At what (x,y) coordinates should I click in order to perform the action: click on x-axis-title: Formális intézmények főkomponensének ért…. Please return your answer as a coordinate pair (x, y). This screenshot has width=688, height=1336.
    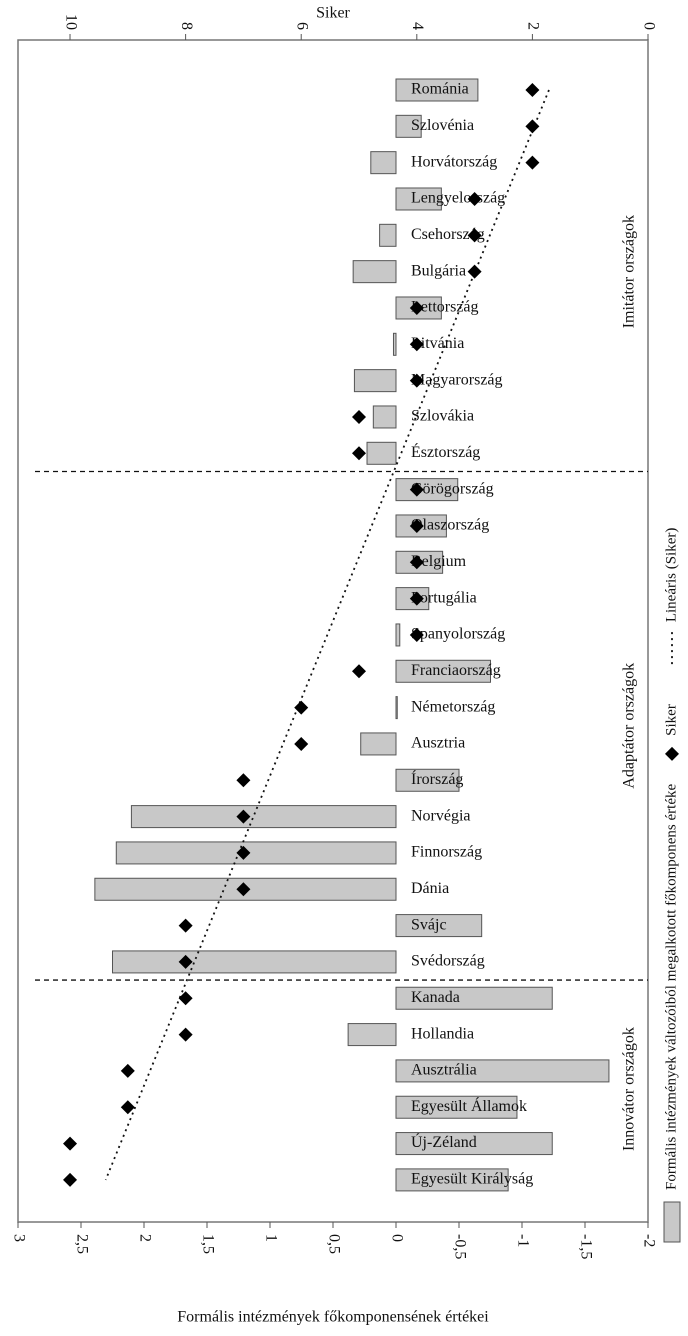
    Looking at the image, I should click on (333, 1317).